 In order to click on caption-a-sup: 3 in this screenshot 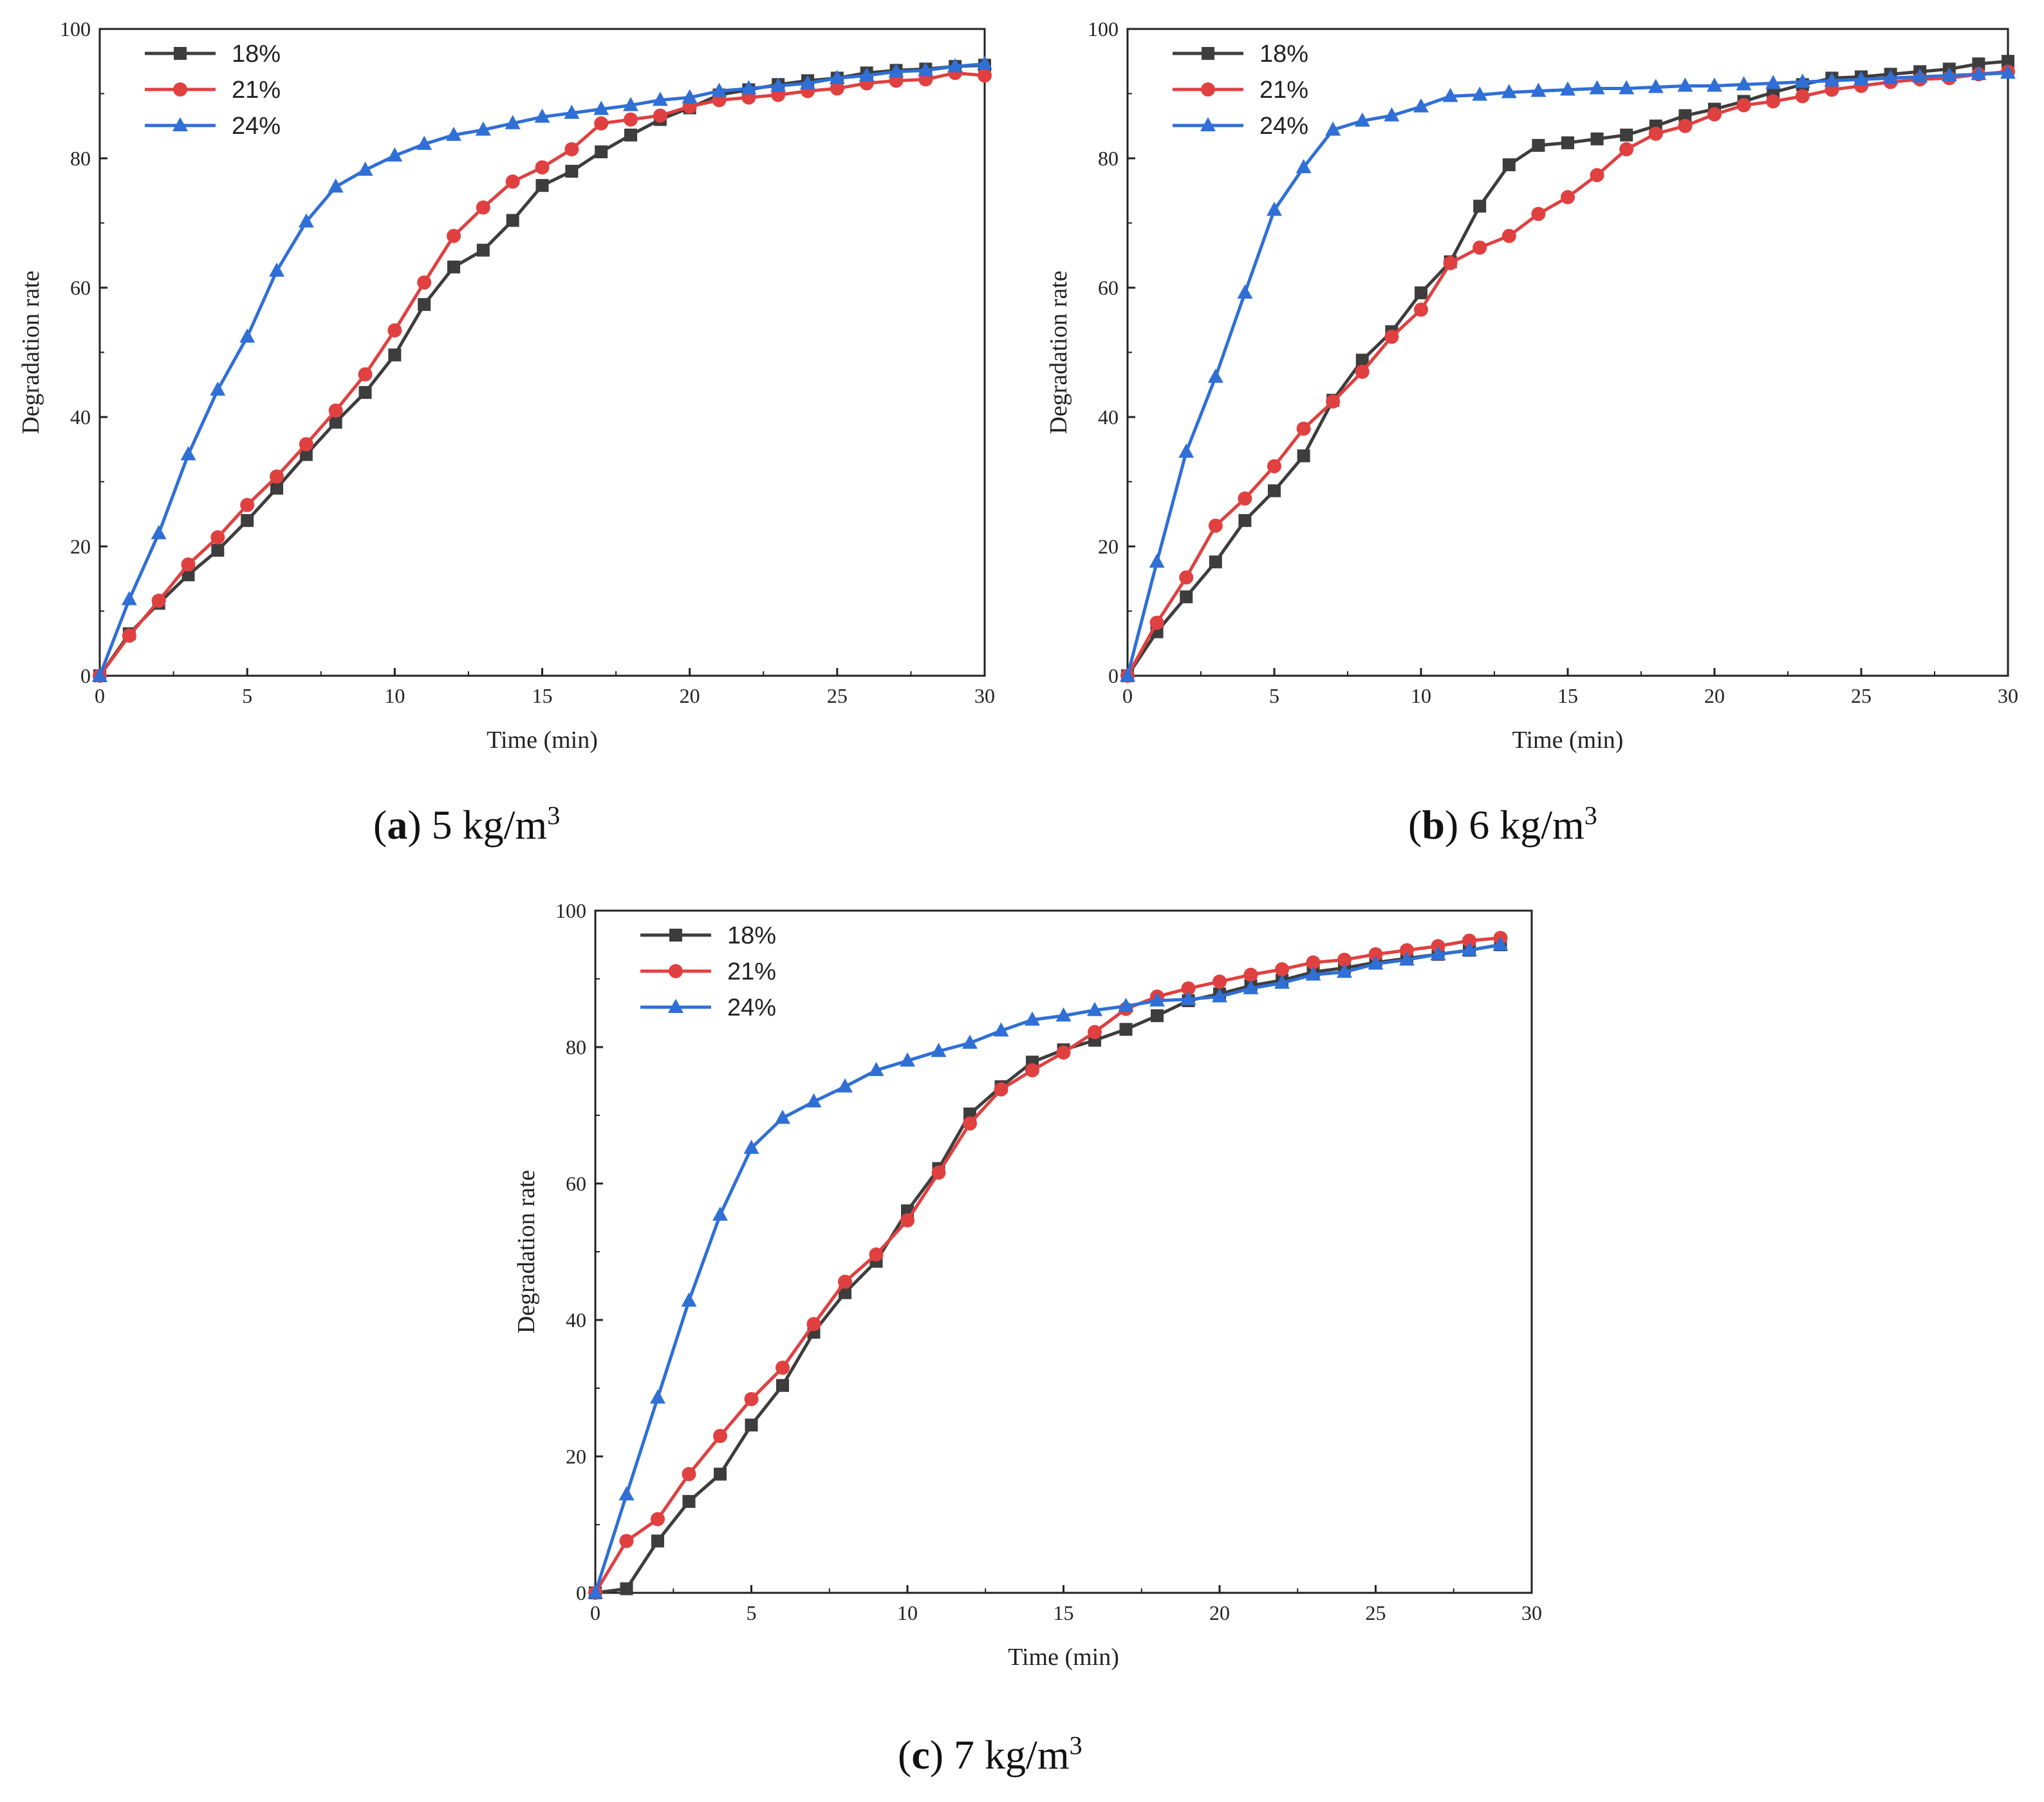, I will do `click(554, 815)`.